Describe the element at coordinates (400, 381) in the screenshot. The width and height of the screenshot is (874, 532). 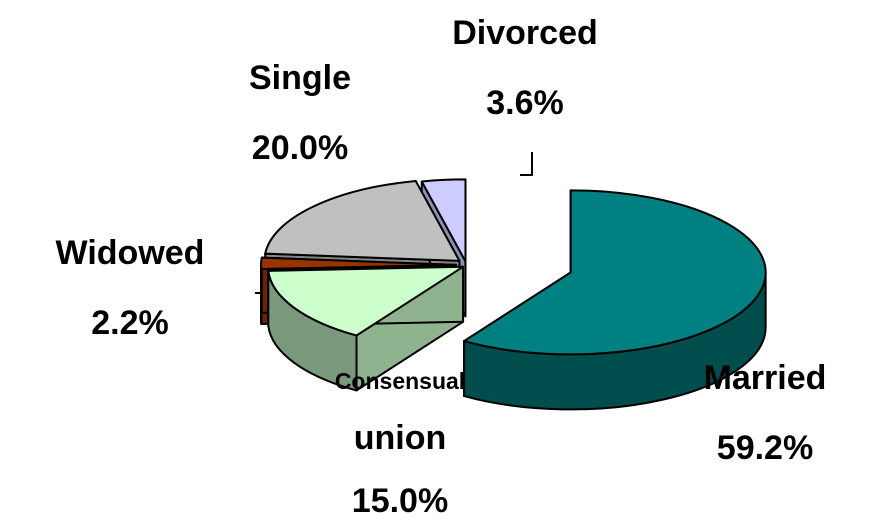
I see `label-line: Consensual` at that location.